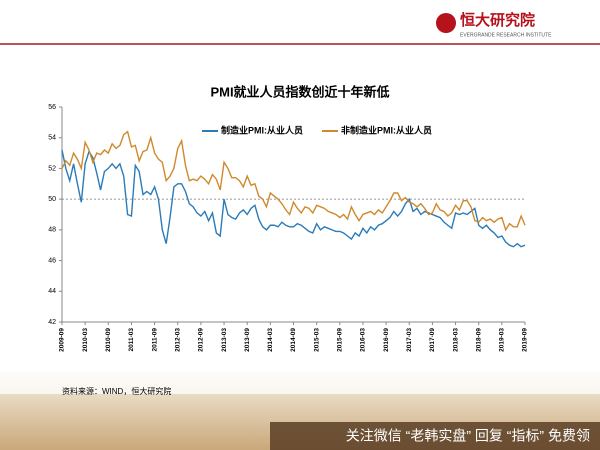 This screenshot has width=600, height=450. Describe the element at coordinates (177, 340) in the screenshot. I see `x-tick-label: 2012-03` at that location.